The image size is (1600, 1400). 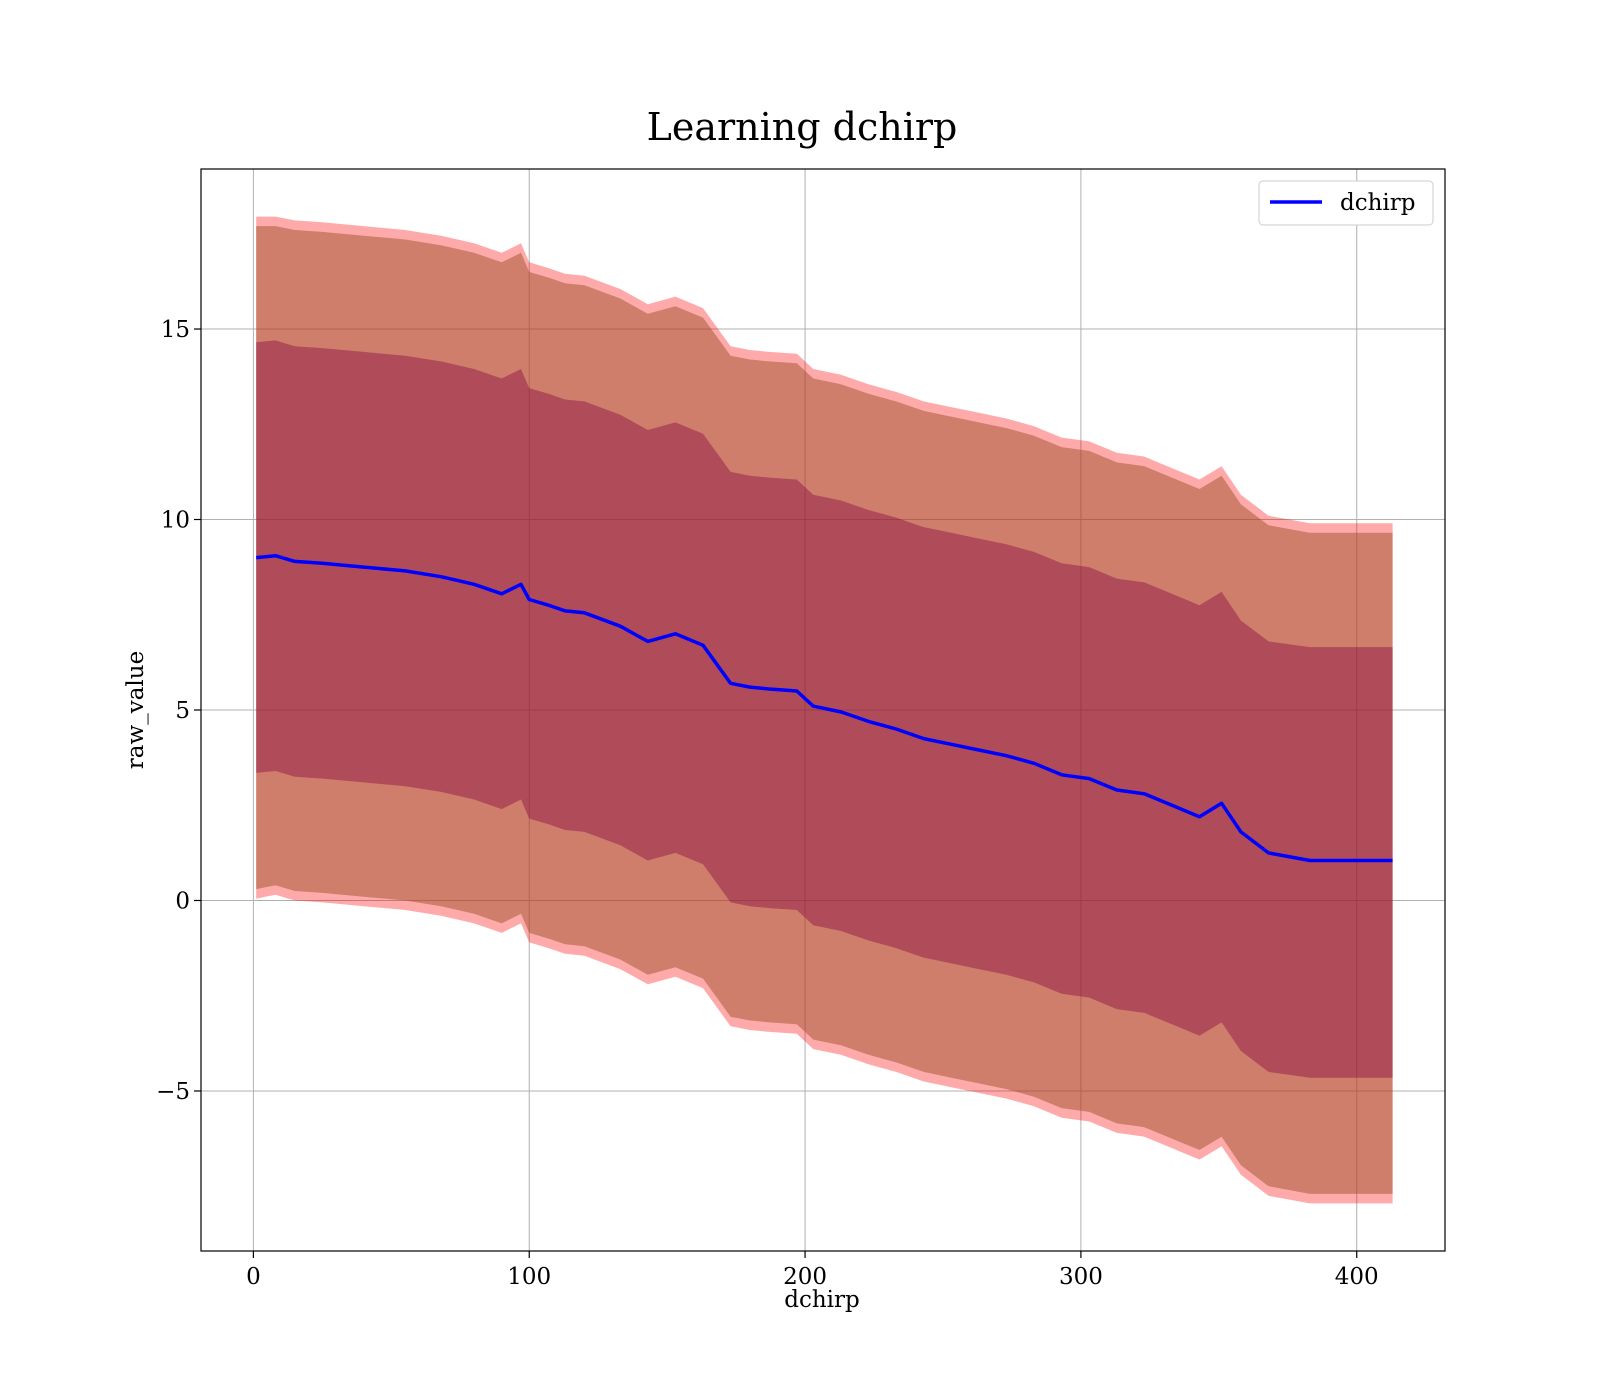 What do you see at coordinates (822, 1300) in the screenshot?
I see `x-axis-label: dchirp` at bounding box center [822, 1300].